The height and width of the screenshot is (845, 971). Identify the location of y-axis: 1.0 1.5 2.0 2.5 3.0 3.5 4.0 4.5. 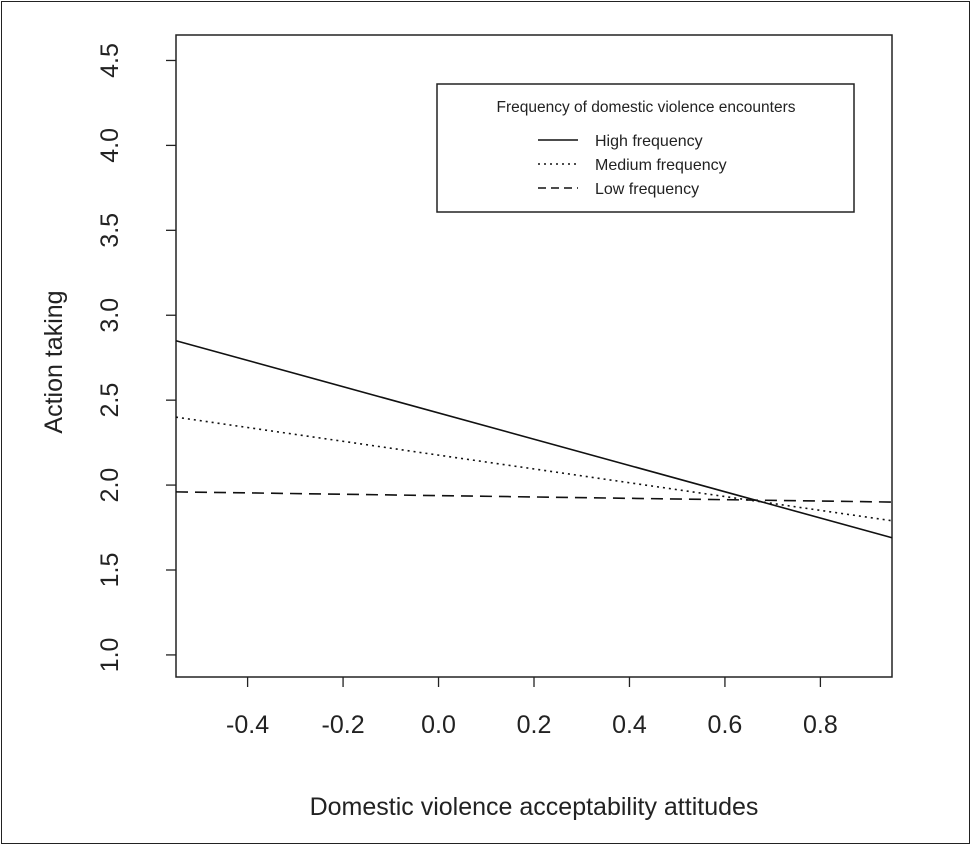
(136, 357).